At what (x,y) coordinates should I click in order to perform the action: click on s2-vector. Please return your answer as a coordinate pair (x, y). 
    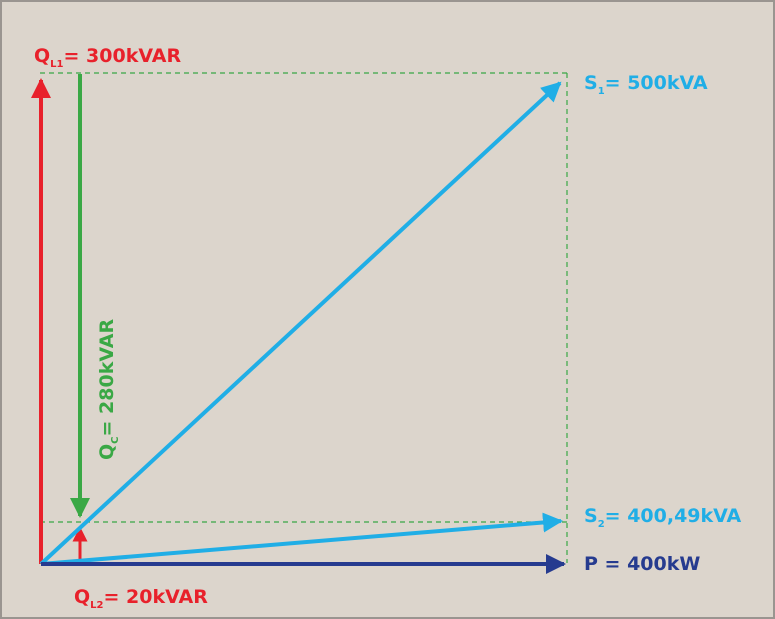
    Looking at the image, I should click on (301, 539).